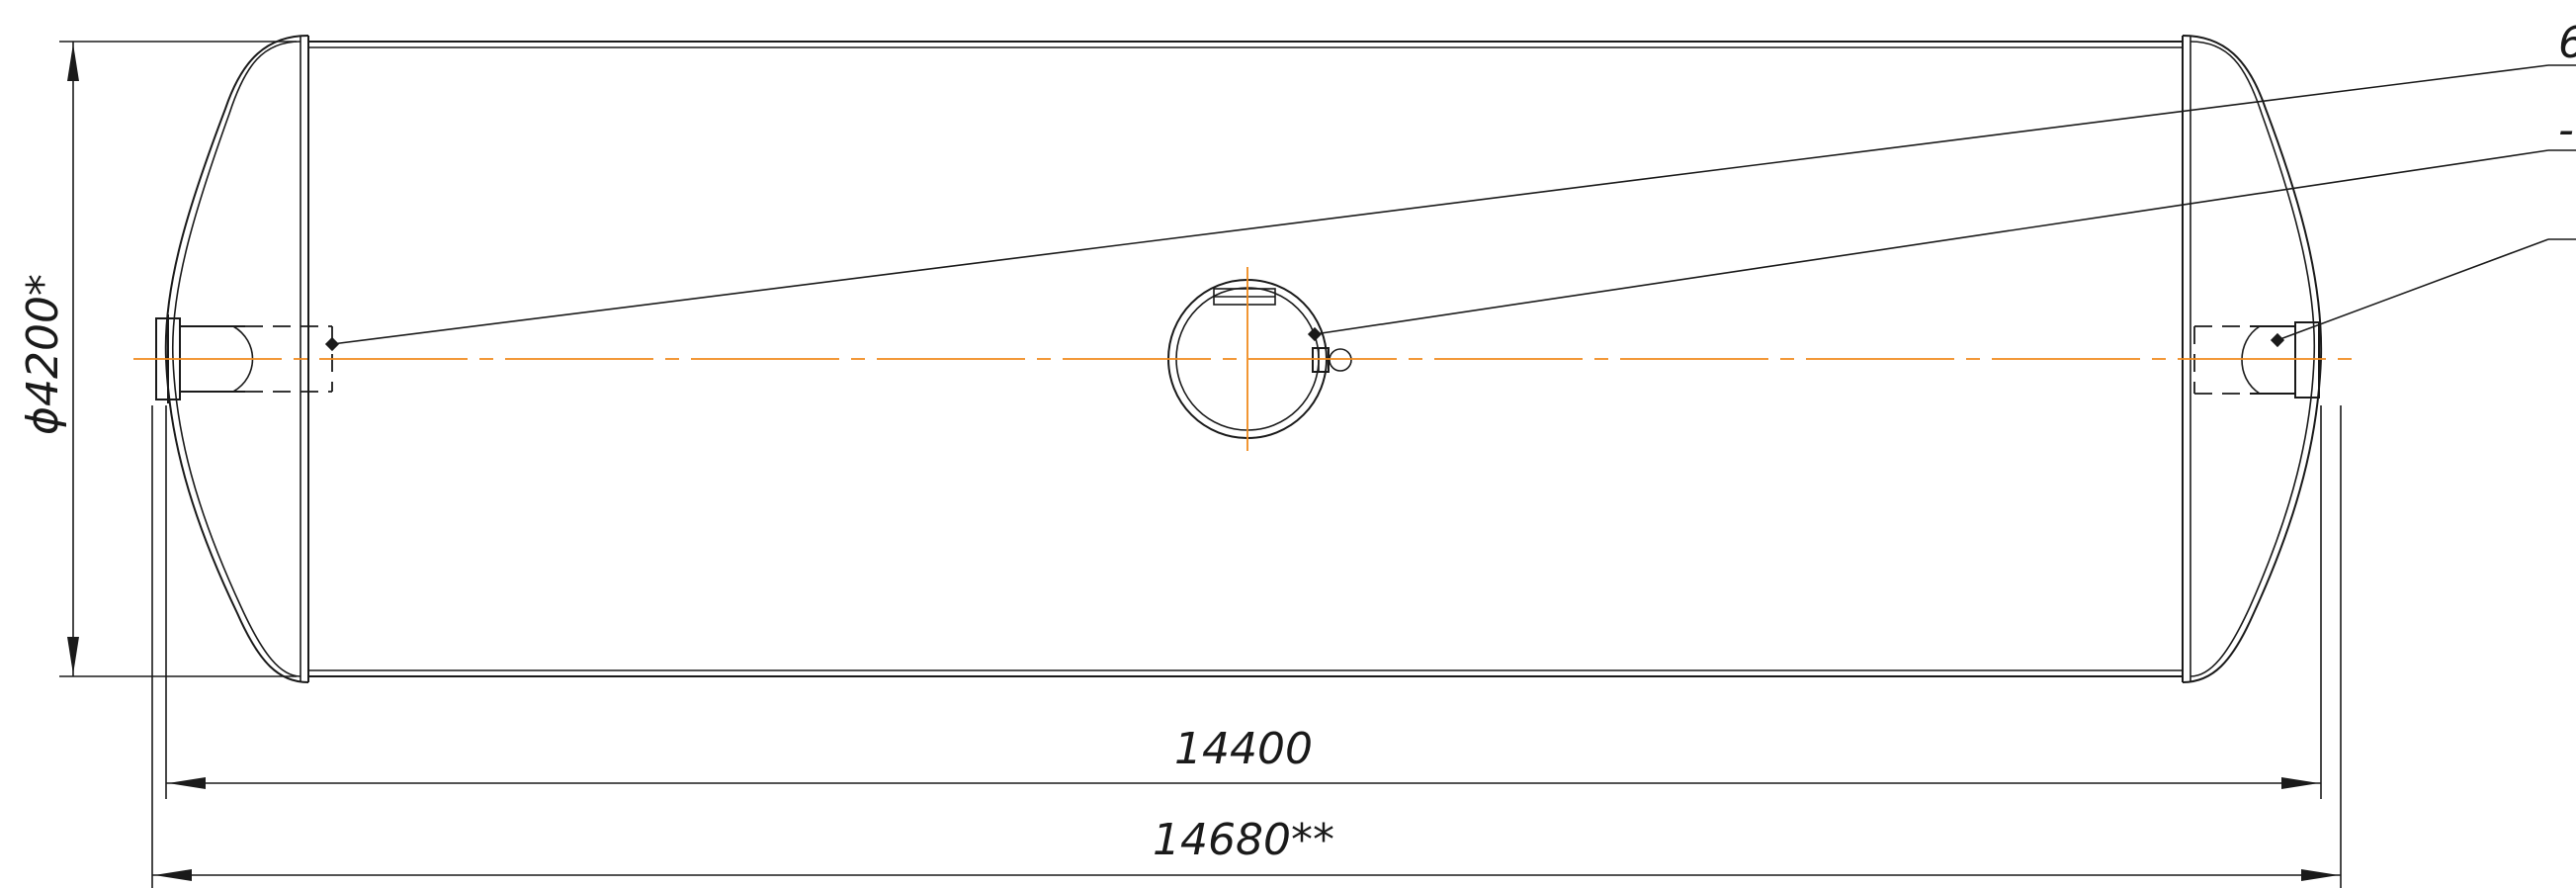 The image size is (2576, 888). What do you see at coordinates (1243, 840) in the screenshot?
I see `length-overall-label: 14680**` at bounding box center [1243, 840].